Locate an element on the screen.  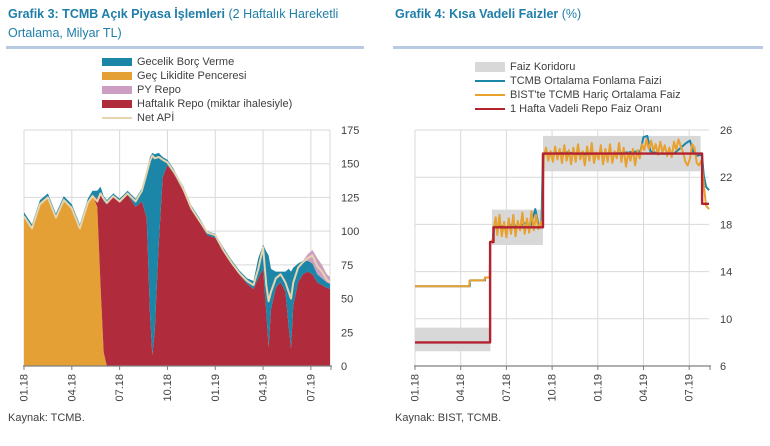
legend-swatch-pink is located at coordinates (117, 90).